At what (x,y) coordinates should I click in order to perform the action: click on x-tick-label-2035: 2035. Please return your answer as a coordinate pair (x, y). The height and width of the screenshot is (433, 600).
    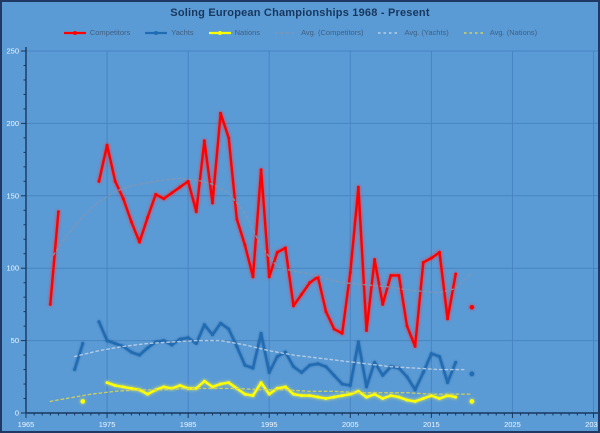
    Looking at the image, I should click on (592, 424).